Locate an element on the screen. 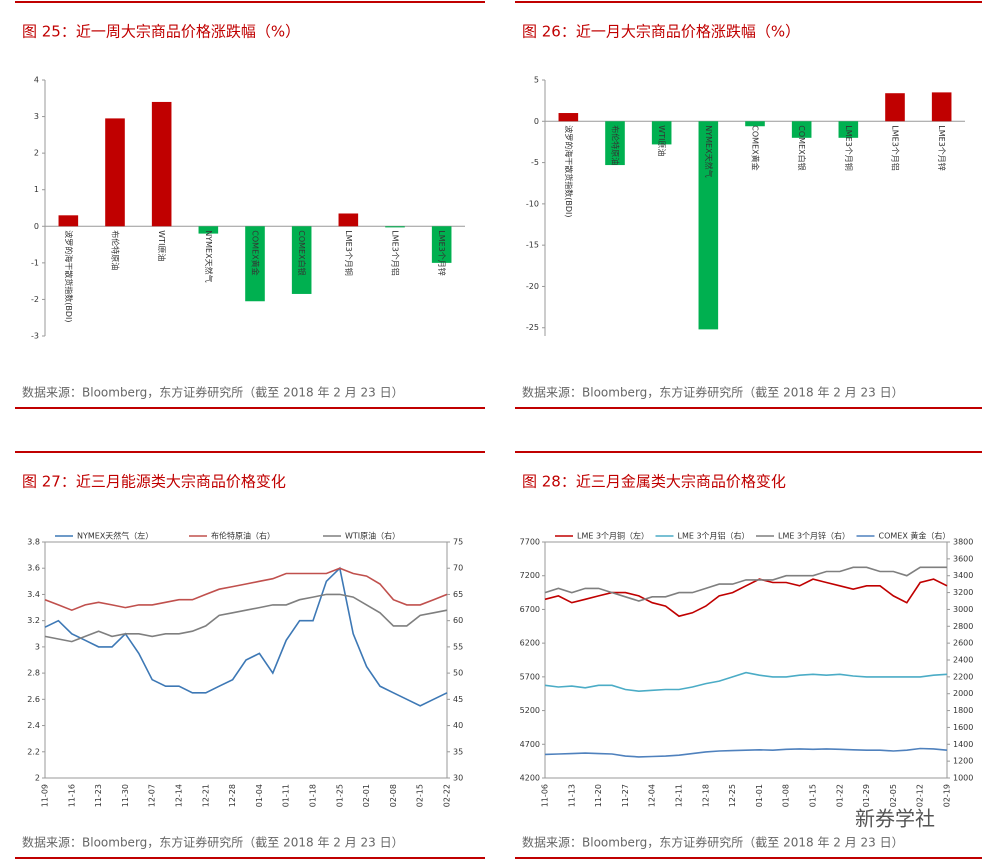 This screenshot has height=864, width=982. x-tick-label: 11-30 is located at coordinates (125, 795).